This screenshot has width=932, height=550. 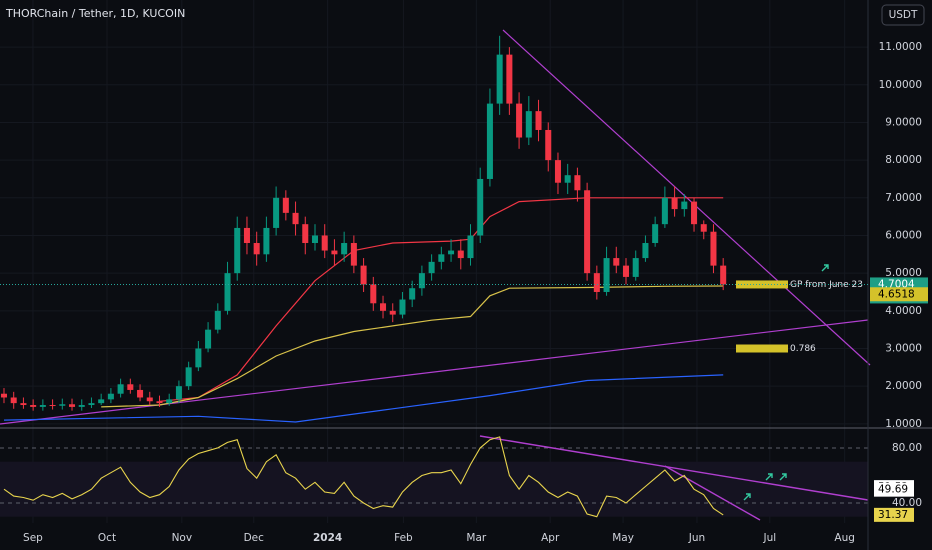 I want to click on x-tick-label: Apr, so click(x=550, y=538).